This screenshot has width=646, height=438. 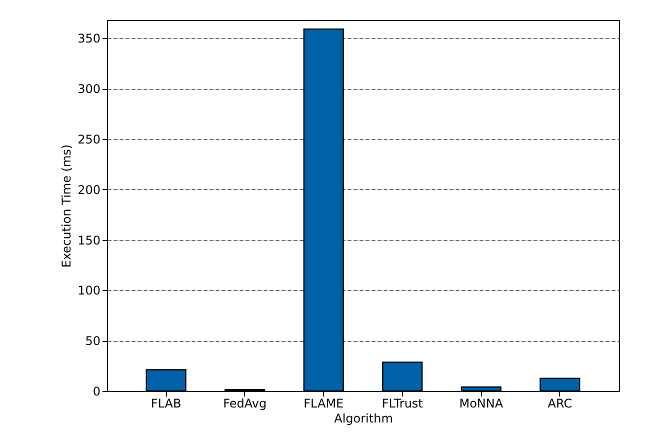 What do you see at coordinates (363, 419) in the screenshot?
I see `x-axis-title: Algorithm` at bounding box center [363, 419].